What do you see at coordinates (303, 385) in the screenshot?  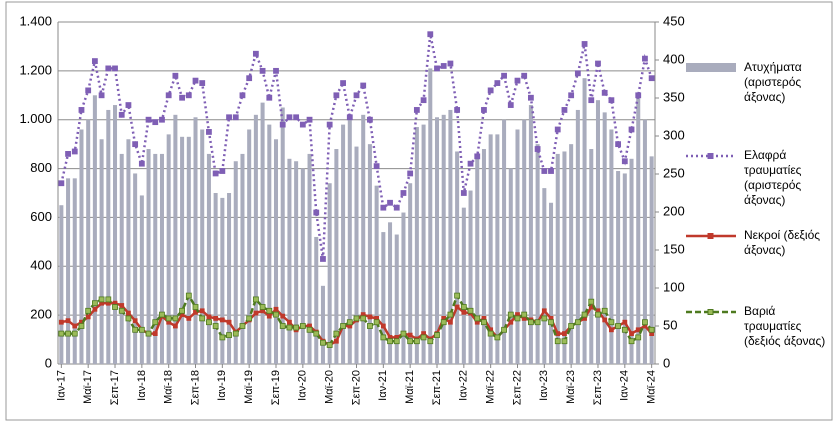 I see `x-tick-label: Ιαν-20` at bounding box center [303, 385].